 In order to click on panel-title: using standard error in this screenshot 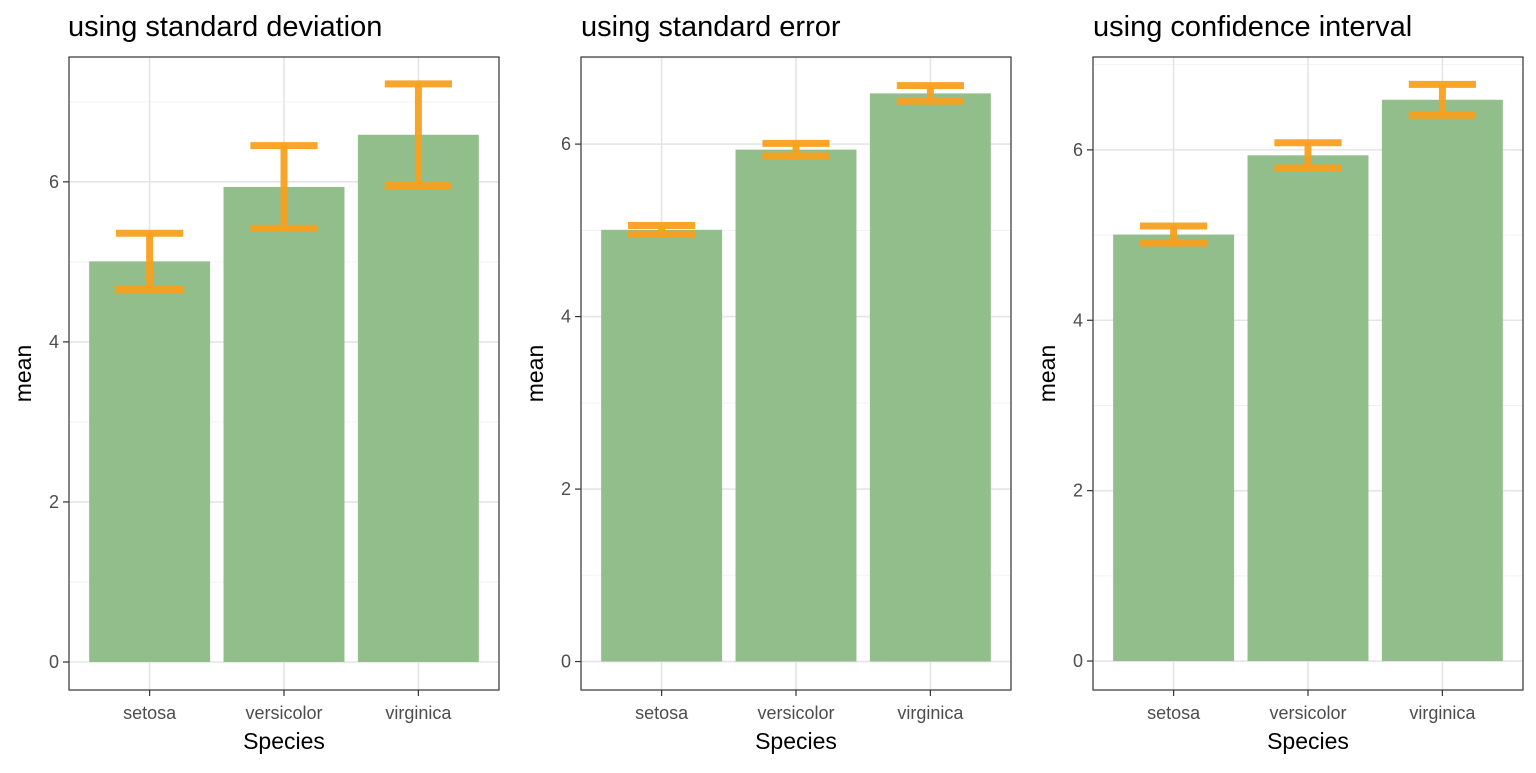, I will do `click(711, 27)`.